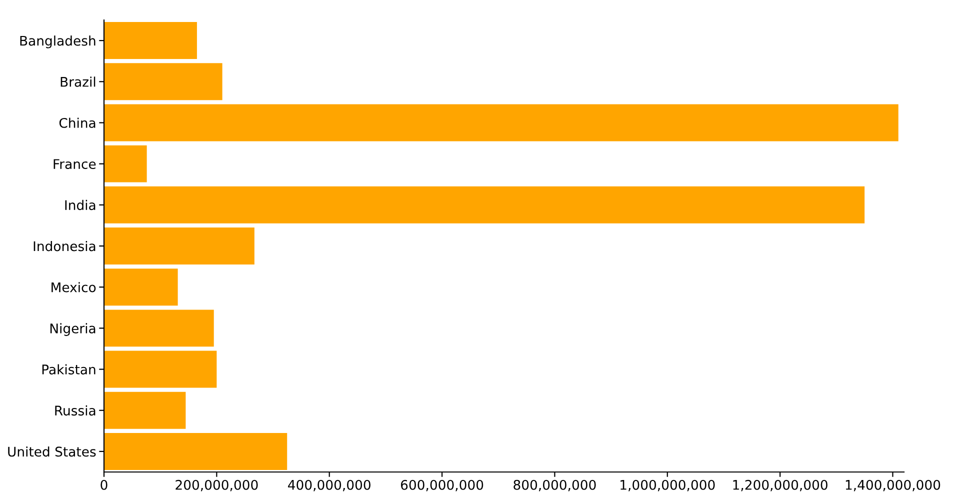 This screenshot has height=500, width=960. Describe the element at coordinates (69, 369) in the screenshot. I see `y-tick-label: Pakistan` at that location.